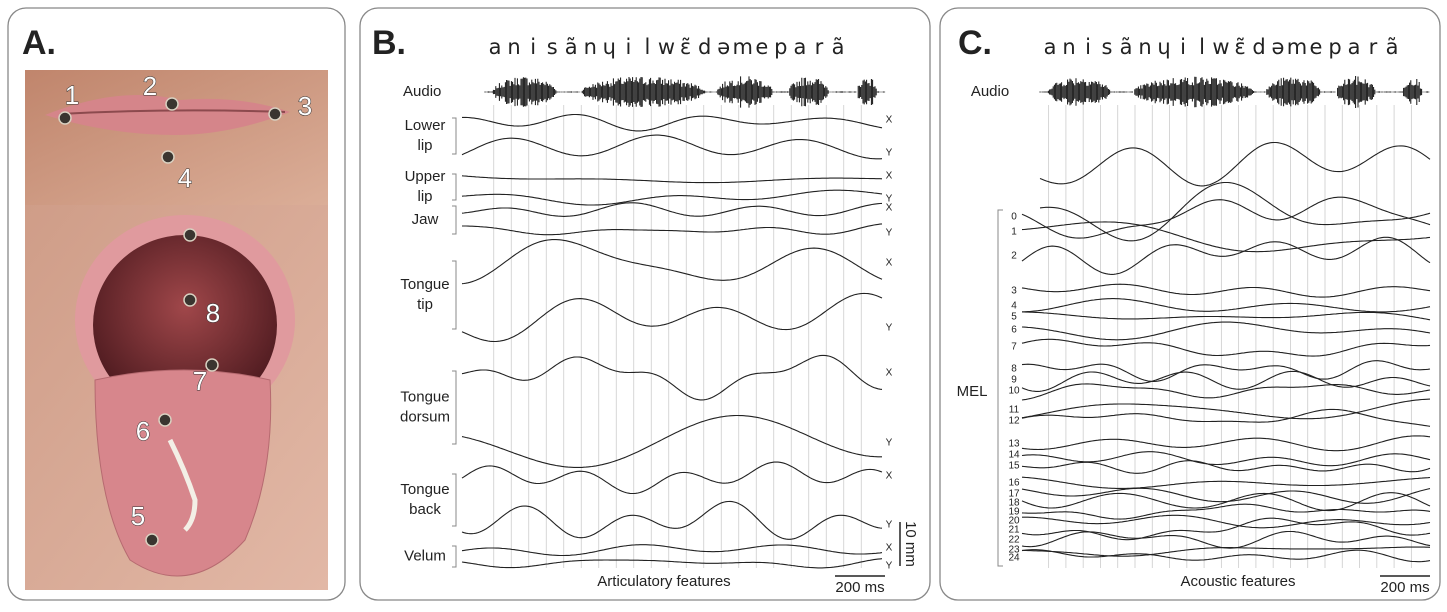  Describe the element at coordinates (213, 313) in the screenshot. I see `sensor-label: 8` at that location.